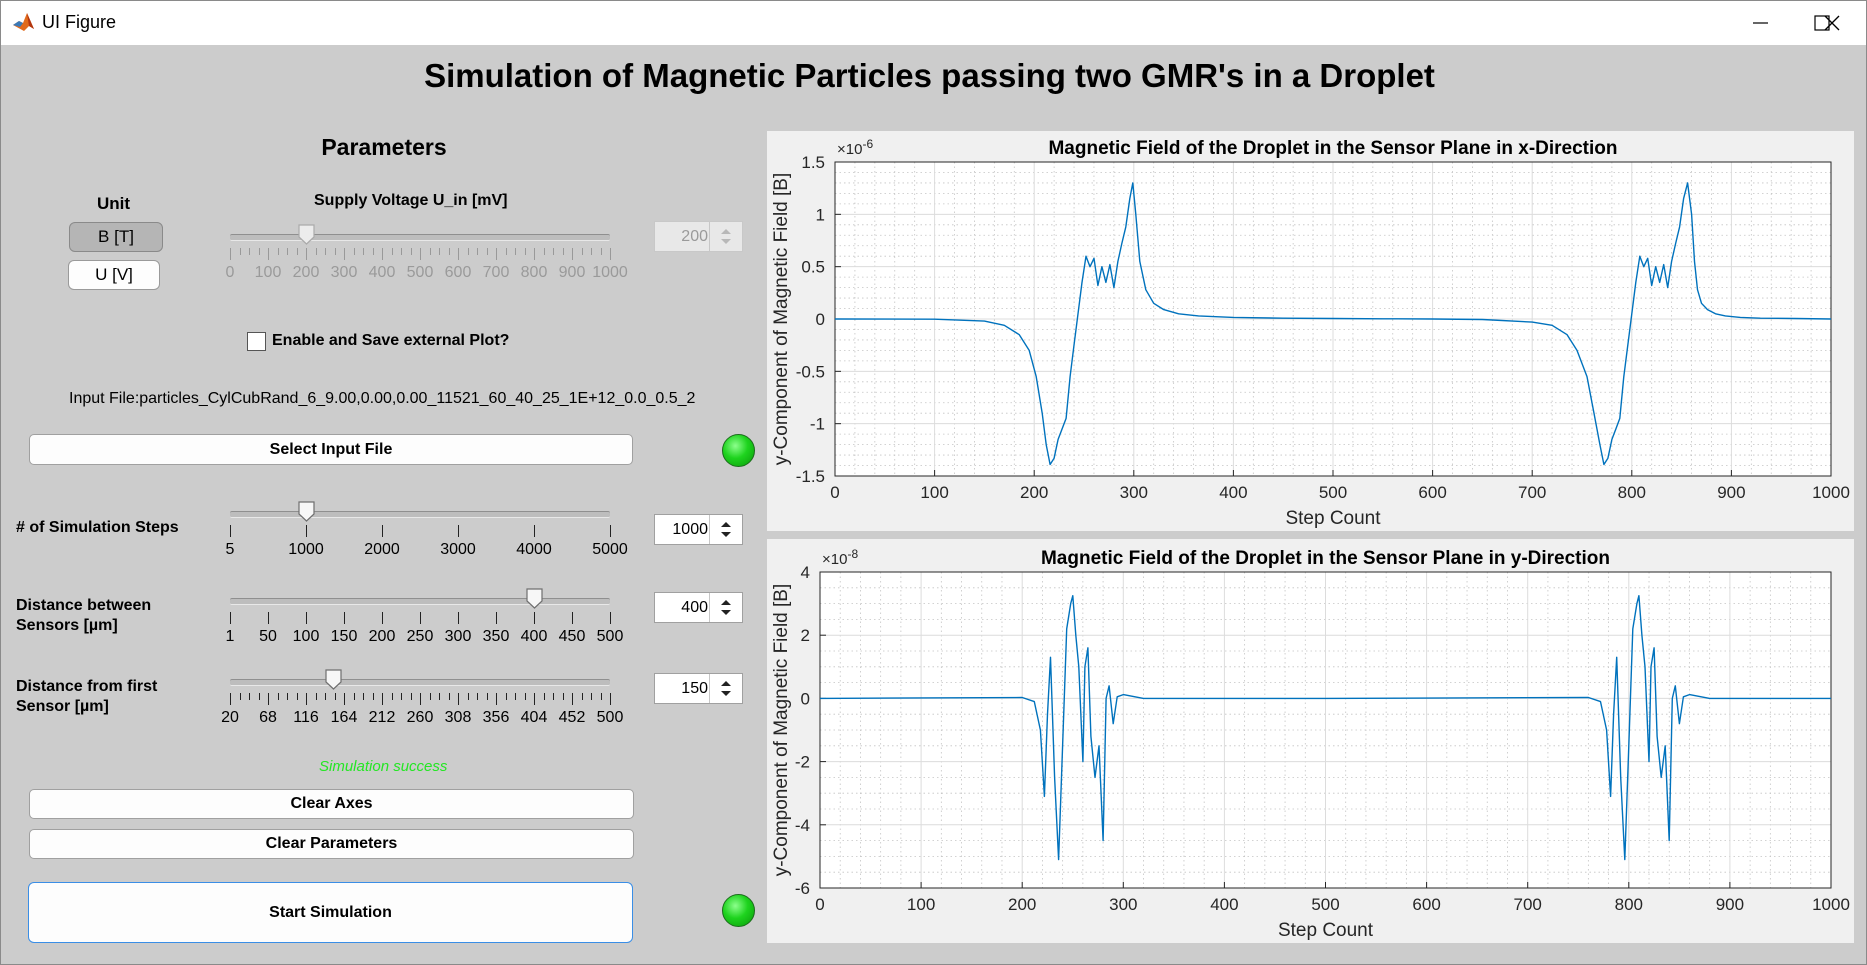  What do you see at coordinates (344, 636) in the screenshot?
I see `slider-tick-label: 150` at bounding box center [344, 636].